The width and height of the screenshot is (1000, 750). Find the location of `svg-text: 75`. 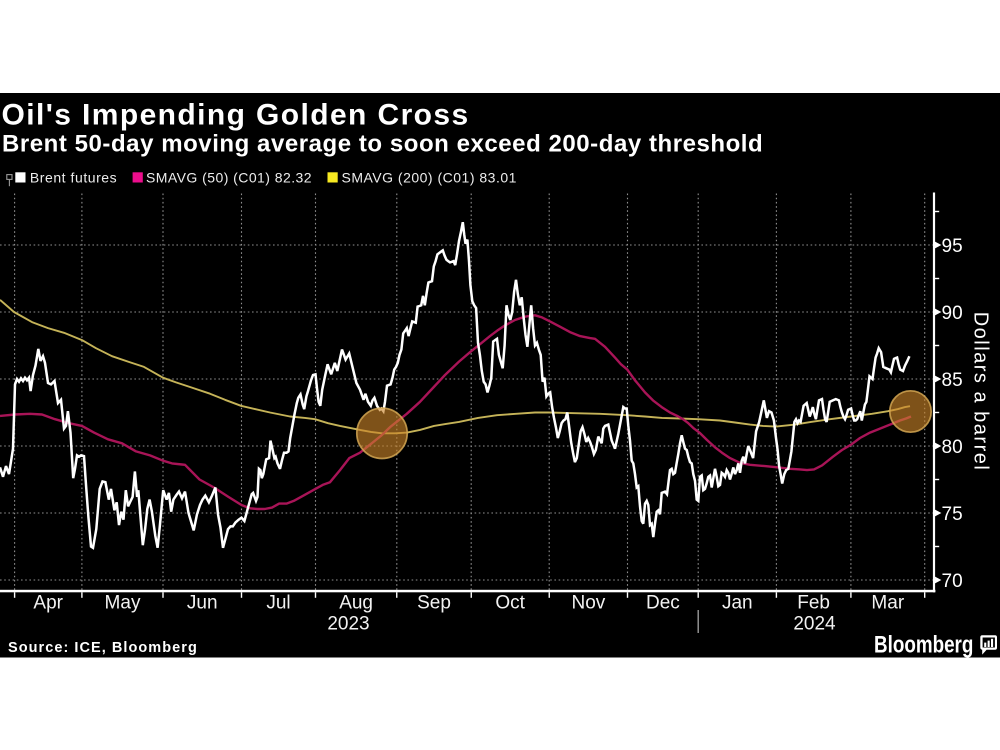

svg-text: 75 is located at coordinates (952, 514).